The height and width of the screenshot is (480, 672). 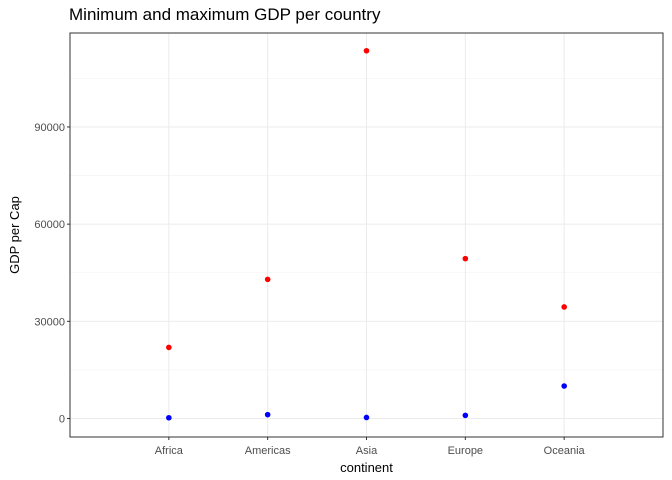 What do you see at coordinates (169, 451) in the screenshot?
I see `x-tick-label: Africa` at bounding box center [169, 451].